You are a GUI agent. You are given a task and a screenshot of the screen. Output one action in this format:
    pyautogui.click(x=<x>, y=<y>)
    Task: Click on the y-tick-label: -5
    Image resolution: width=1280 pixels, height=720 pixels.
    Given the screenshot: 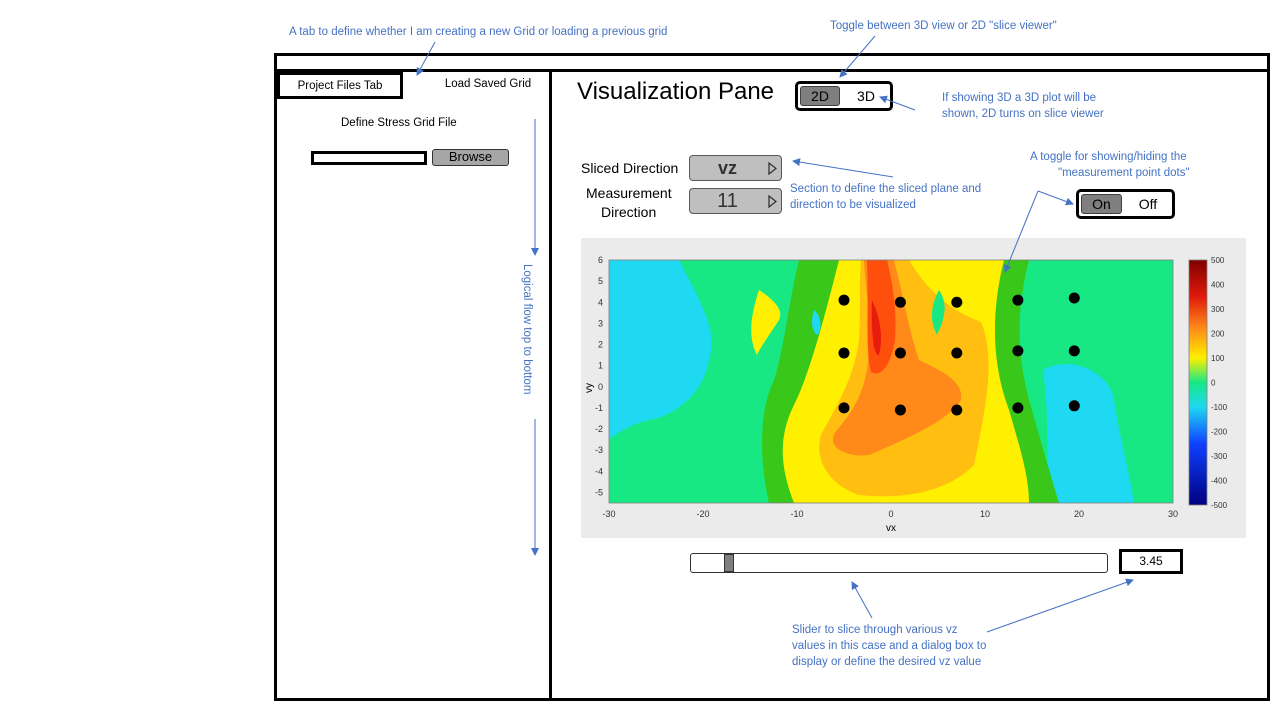 What is the action you would take?
    pyautogui.click(x=599, y=492)
    